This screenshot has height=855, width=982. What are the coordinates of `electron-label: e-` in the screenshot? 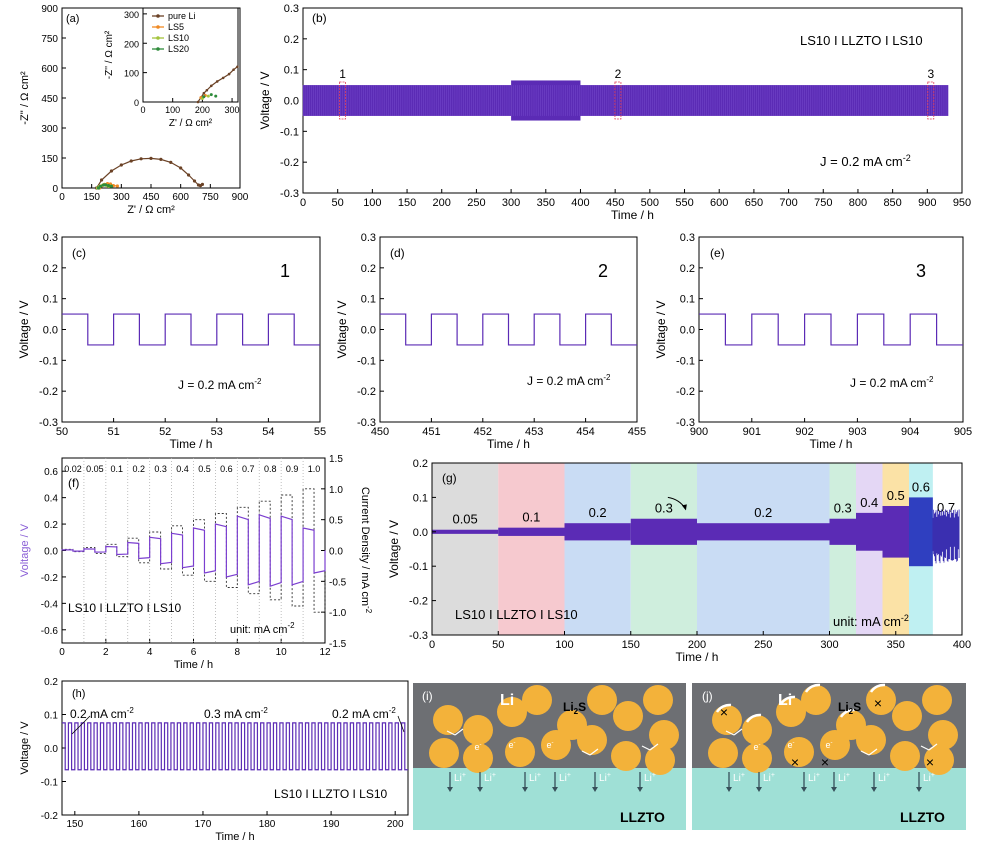 It's located at (477, 747).